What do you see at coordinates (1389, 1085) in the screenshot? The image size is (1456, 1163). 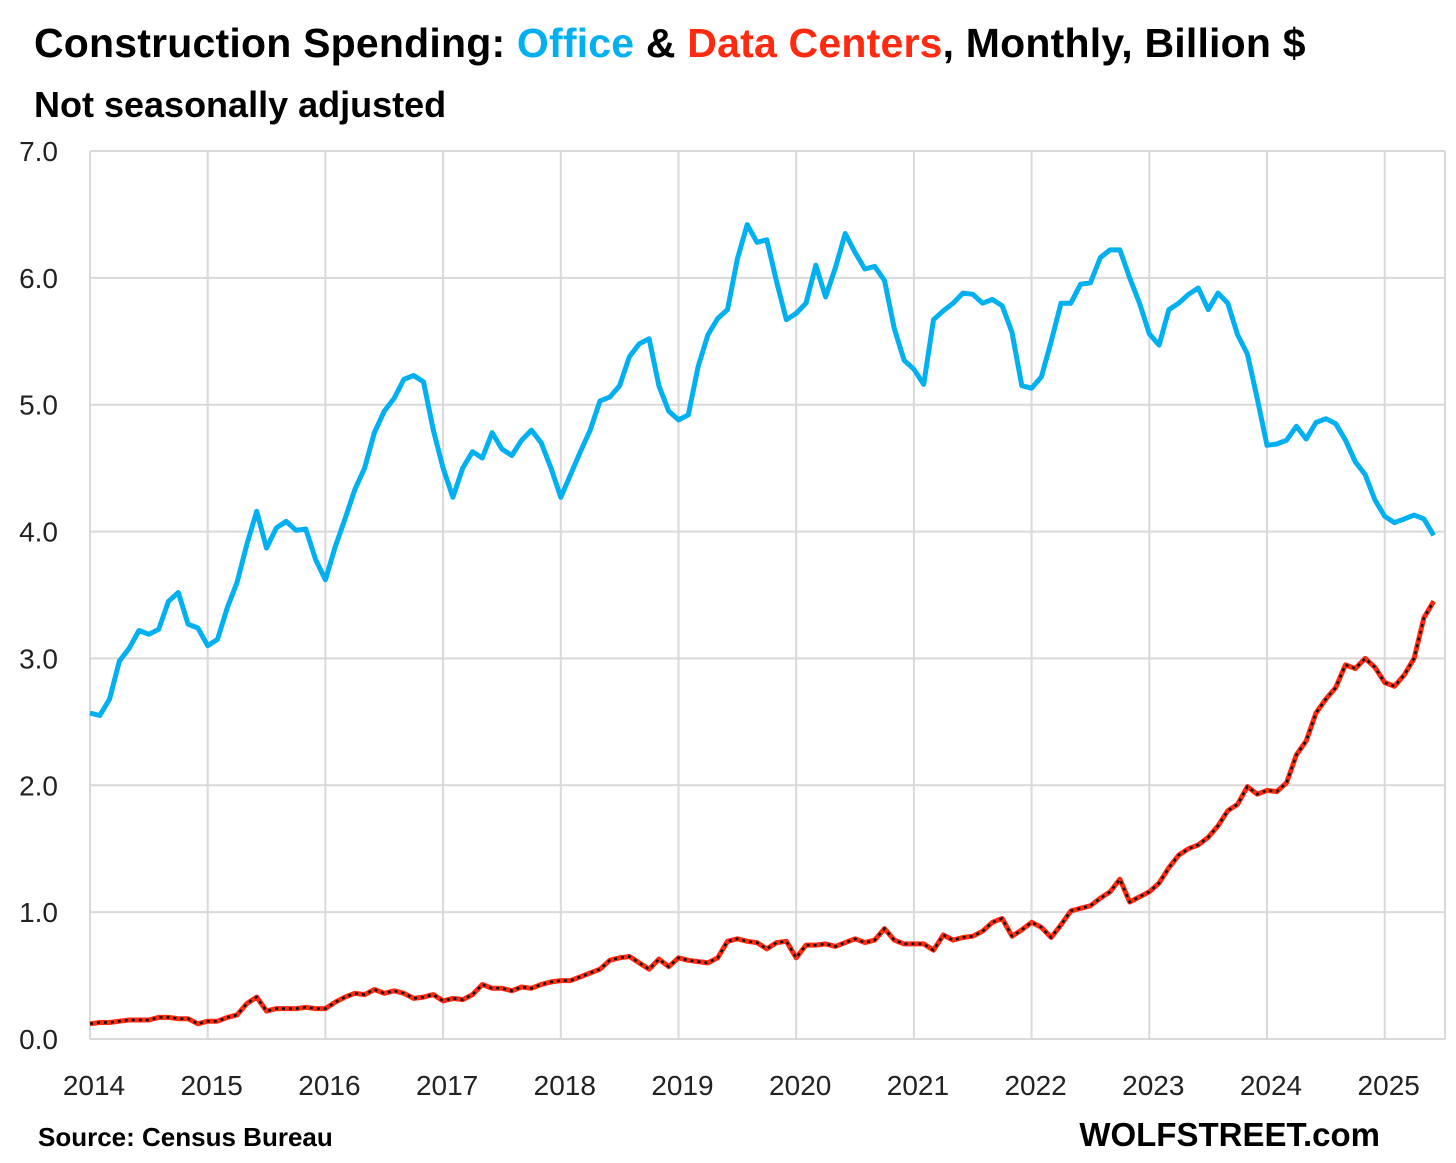 I see `x-tick-label: 2025` at bounding box center [1389, 1085].